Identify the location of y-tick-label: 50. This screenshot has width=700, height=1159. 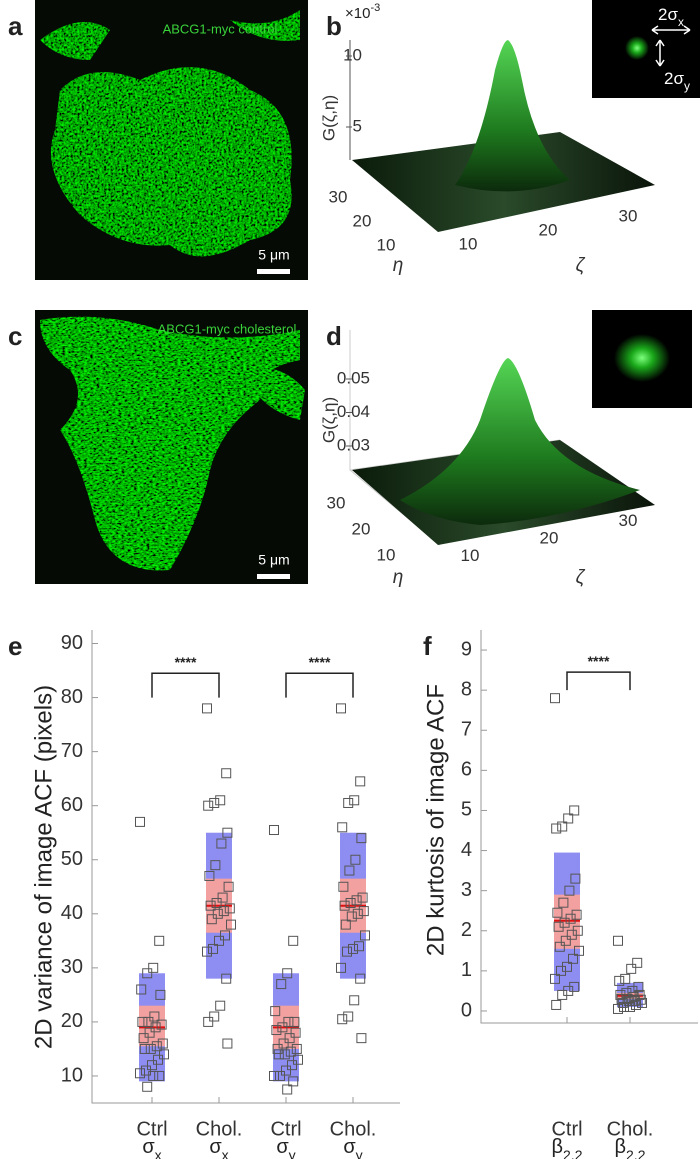
(72, 859).